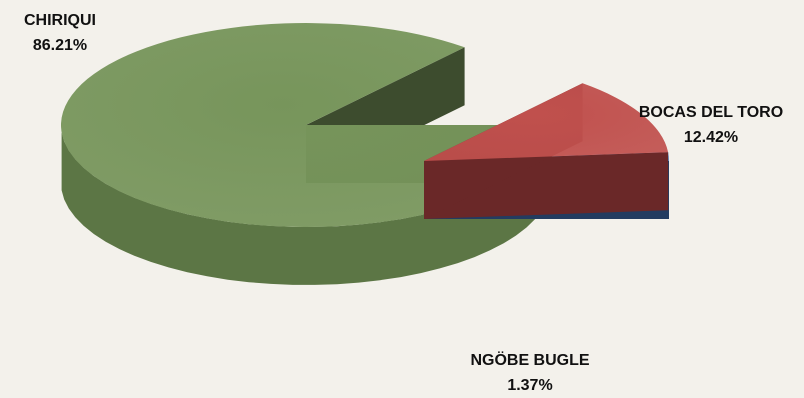 This screenshot has width=804, height=398. I want to click on slice-label-bocas-del-toro: BOCAS DEL TORO 12.42%, so click(711, 125).